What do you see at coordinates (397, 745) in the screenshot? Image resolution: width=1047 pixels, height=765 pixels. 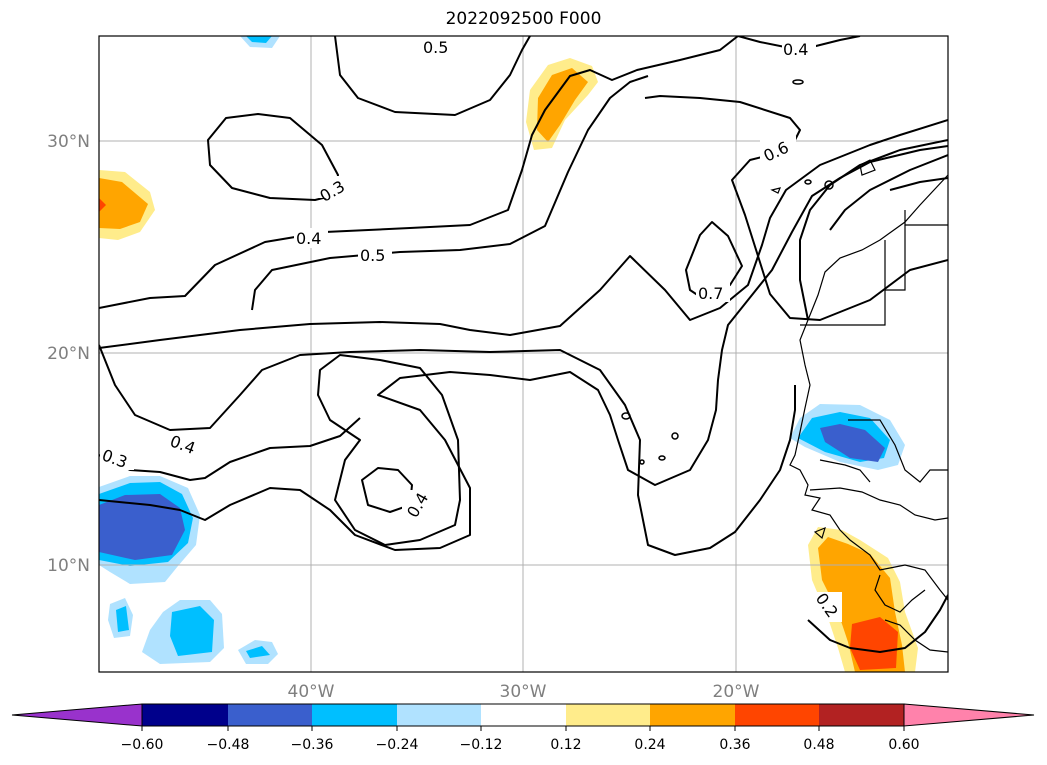 I see `colorbar-tick-label: −0.24` at bounding box center [397, 745].